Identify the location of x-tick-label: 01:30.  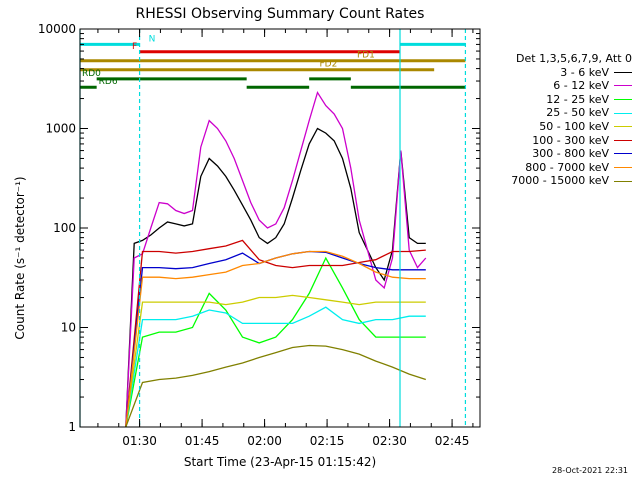
(139, 441).